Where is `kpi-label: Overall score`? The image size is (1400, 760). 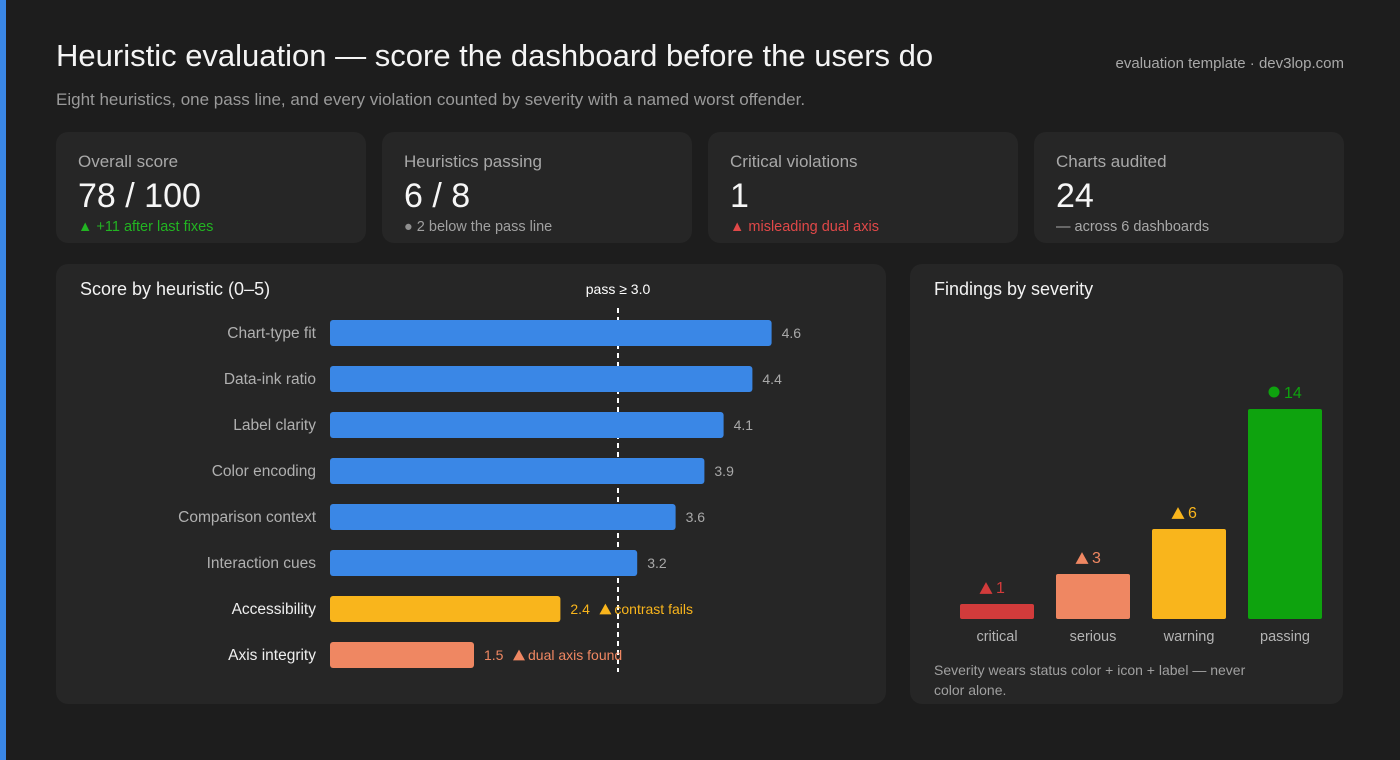 kpi-label: Overall score is located at coordinates (128, 161).